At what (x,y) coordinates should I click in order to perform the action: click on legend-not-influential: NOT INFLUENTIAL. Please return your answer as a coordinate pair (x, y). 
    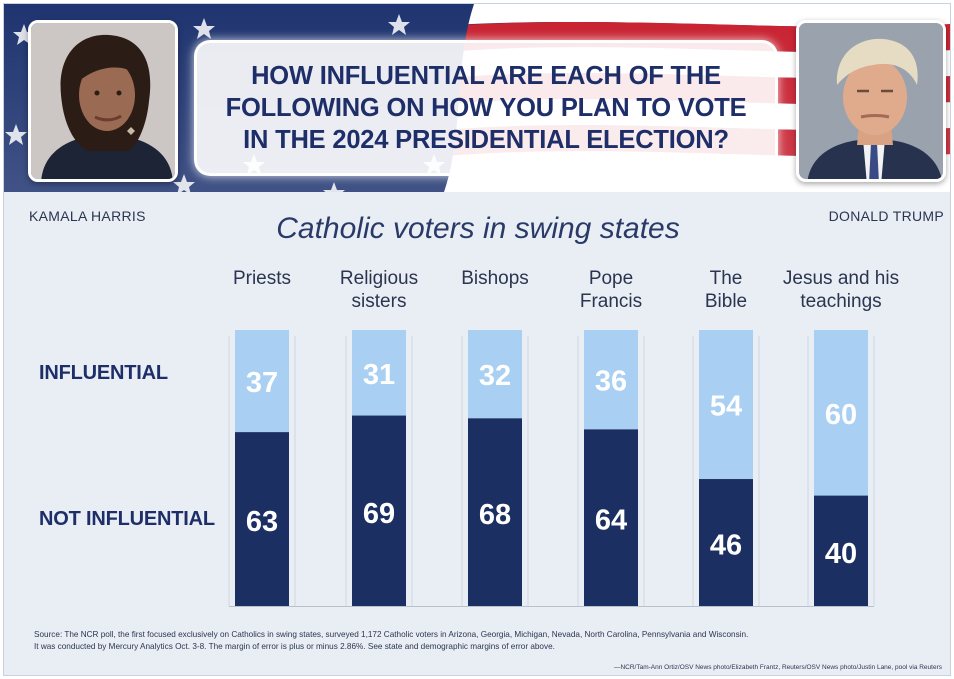
    Looking at the image, I should click on (127, 519).